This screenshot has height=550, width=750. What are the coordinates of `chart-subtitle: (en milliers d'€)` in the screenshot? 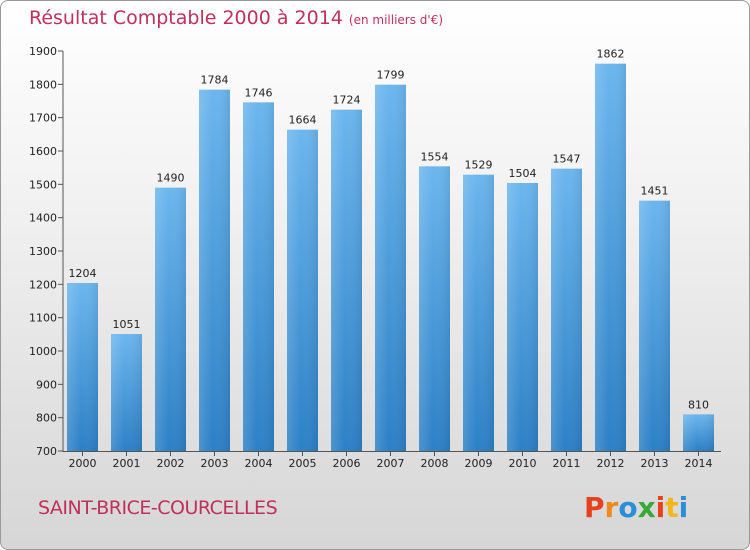 It's located at (396, 20).